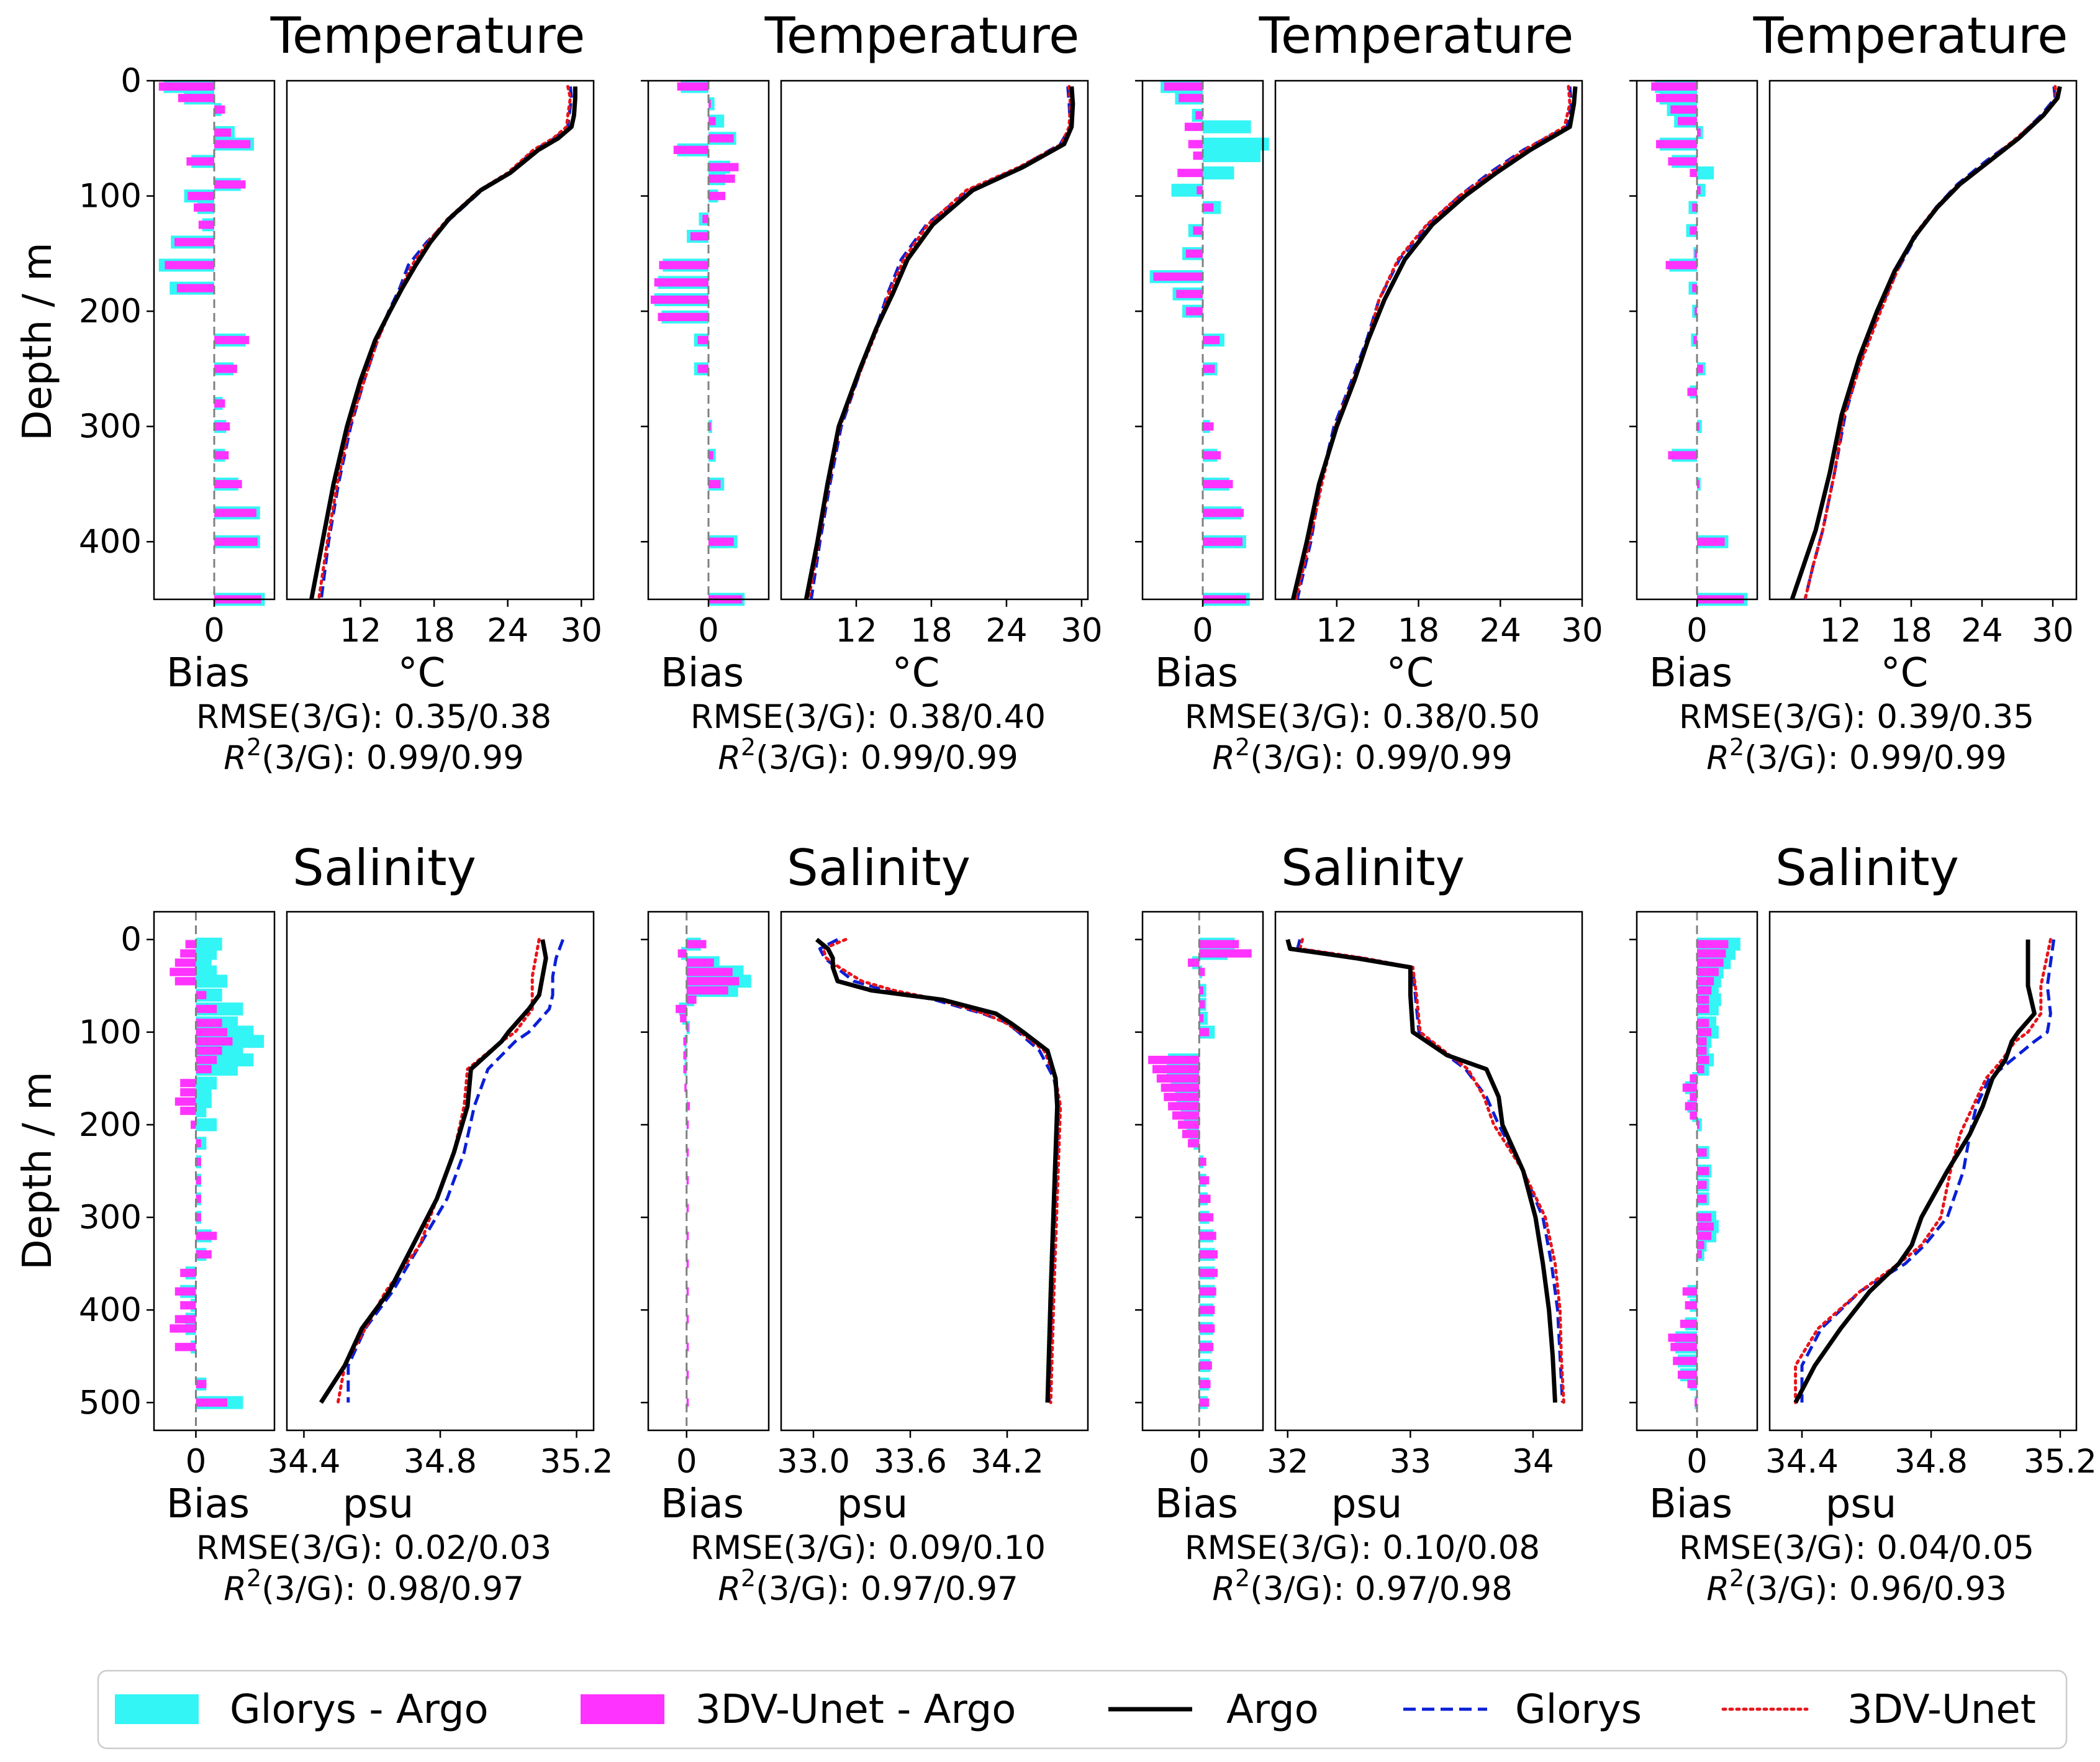 The height and width of the screenshot is (1762, 2100). What do you see at coordinates (434, 631) in the screenshot?
I see `x-tick-label: 18` at bounding box center [434, 631].